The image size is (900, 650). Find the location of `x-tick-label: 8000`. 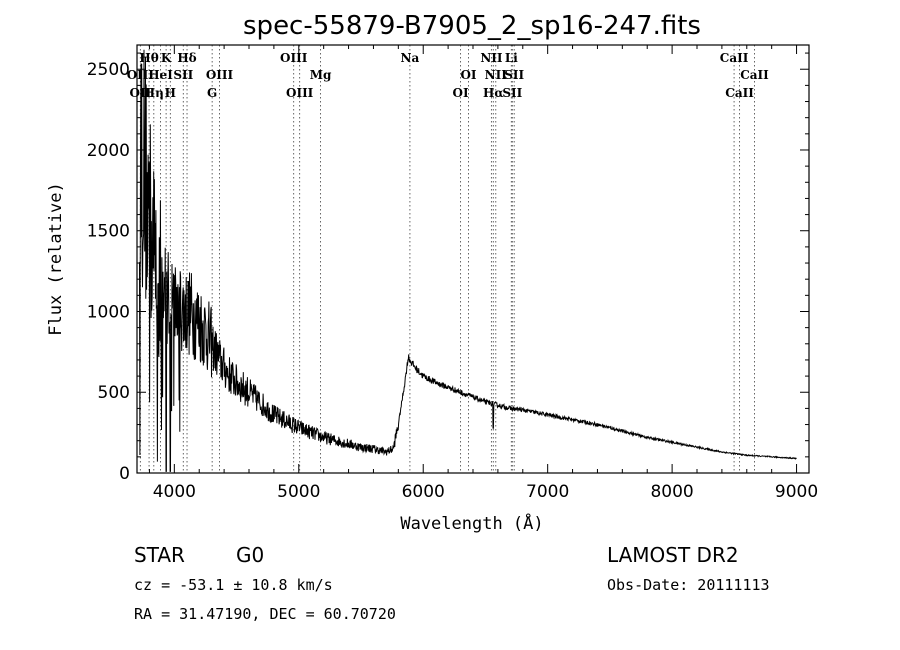

x-tick-label: 8000 is located at coordinates (671, 492).